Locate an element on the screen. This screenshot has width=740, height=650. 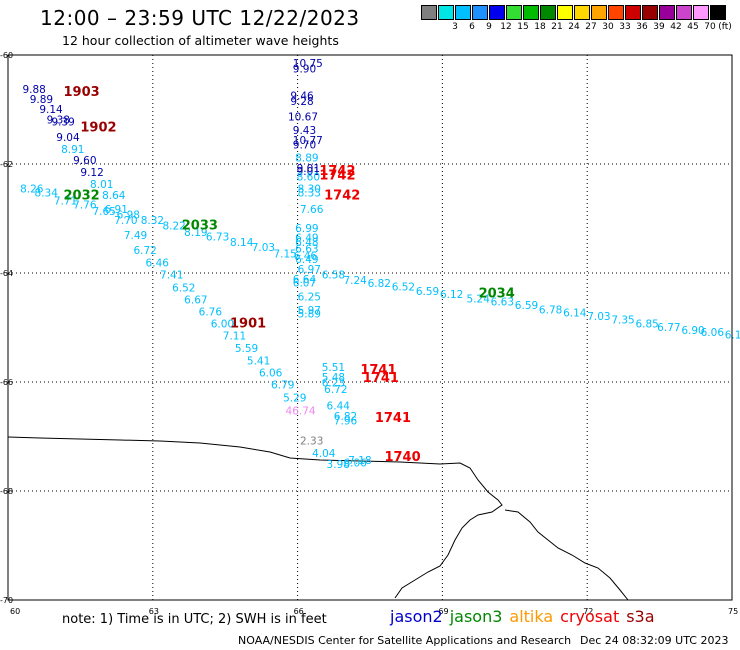
wave-height-value: 6.46 is located at coordinates (306, 256).